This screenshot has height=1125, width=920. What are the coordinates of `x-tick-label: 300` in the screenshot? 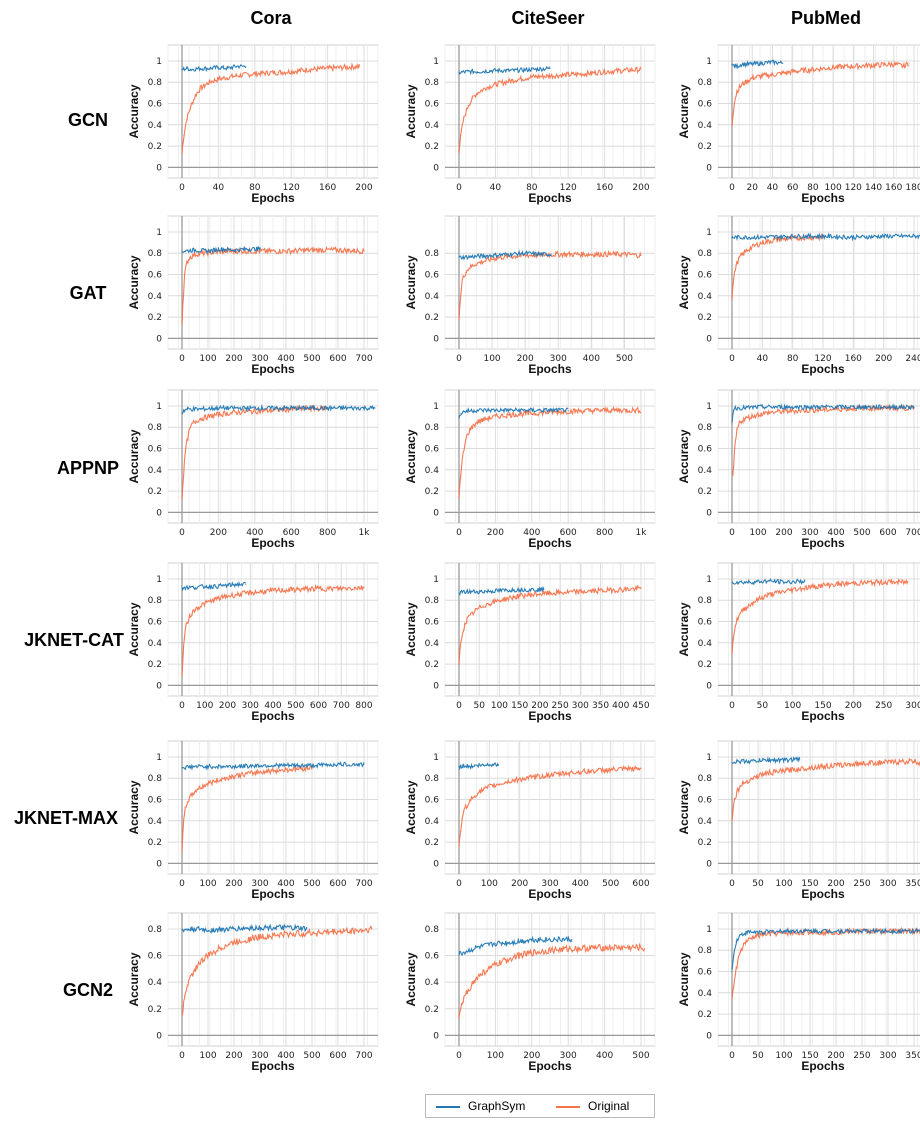 It's located at (259, 1056).